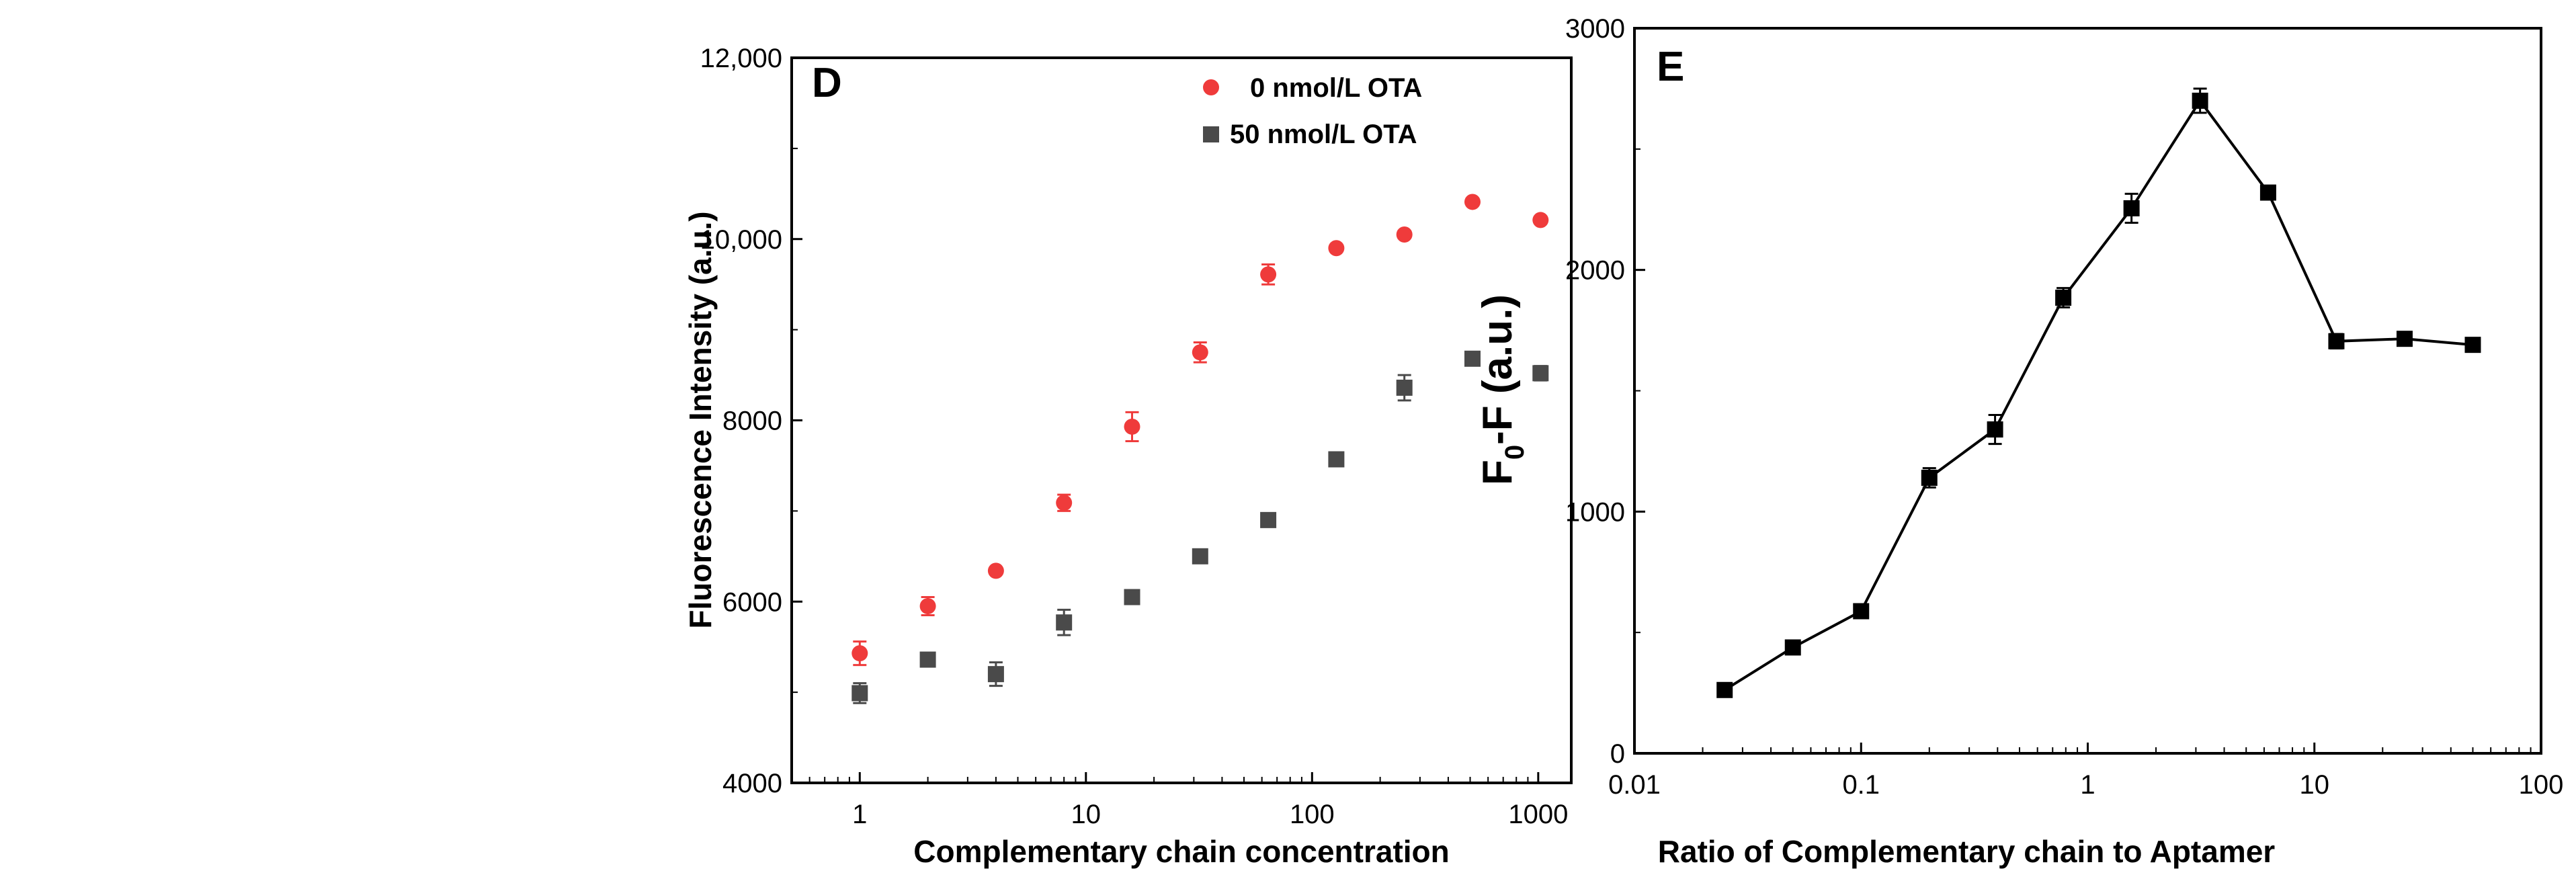 The height and width of the screenshot is (881, 2576). What do you see at coordinates (1861, 785) in the screenshot?
I see `x-tick-label: 0.1` at bounding box center [1861, 785].